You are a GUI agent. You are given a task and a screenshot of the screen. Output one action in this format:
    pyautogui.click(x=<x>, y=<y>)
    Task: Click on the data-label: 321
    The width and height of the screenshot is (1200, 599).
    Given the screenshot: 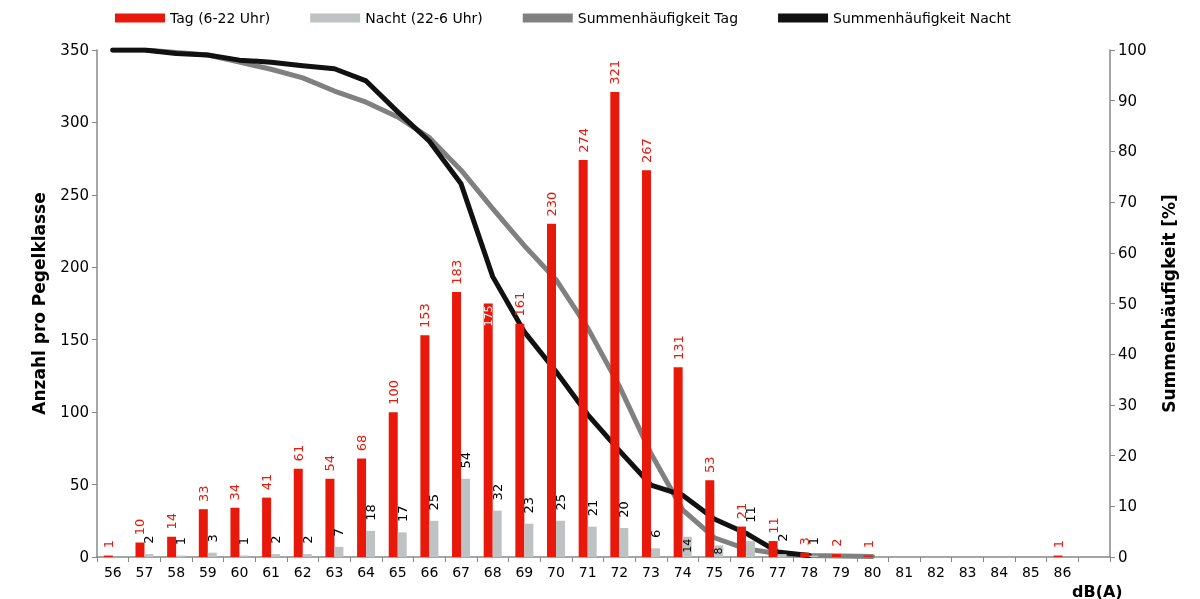 What is the action you would take?
    pyautogui.click(x=615, y=72)
    